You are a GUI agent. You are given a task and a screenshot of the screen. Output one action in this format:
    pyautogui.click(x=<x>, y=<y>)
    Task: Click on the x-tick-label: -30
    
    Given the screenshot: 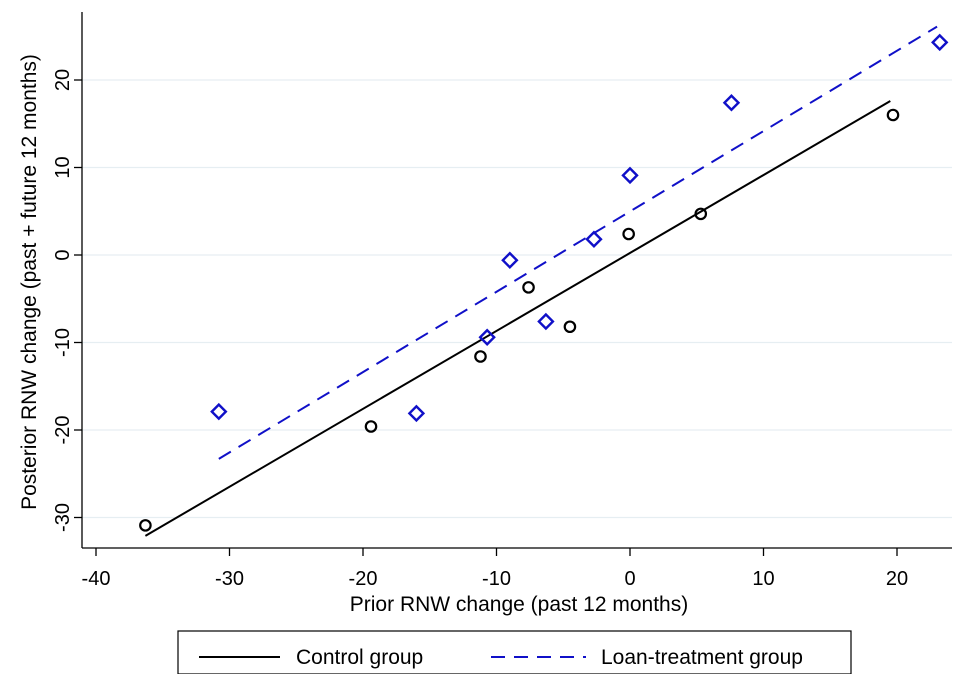 What is the action you would take?
    pyautogui.click(x=229, y=579)
    